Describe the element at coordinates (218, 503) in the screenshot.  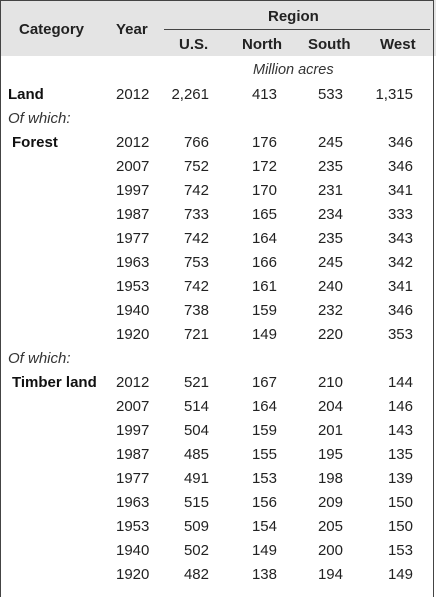
I see `table-row-timber: 1963 515 156 209 150` at that location.